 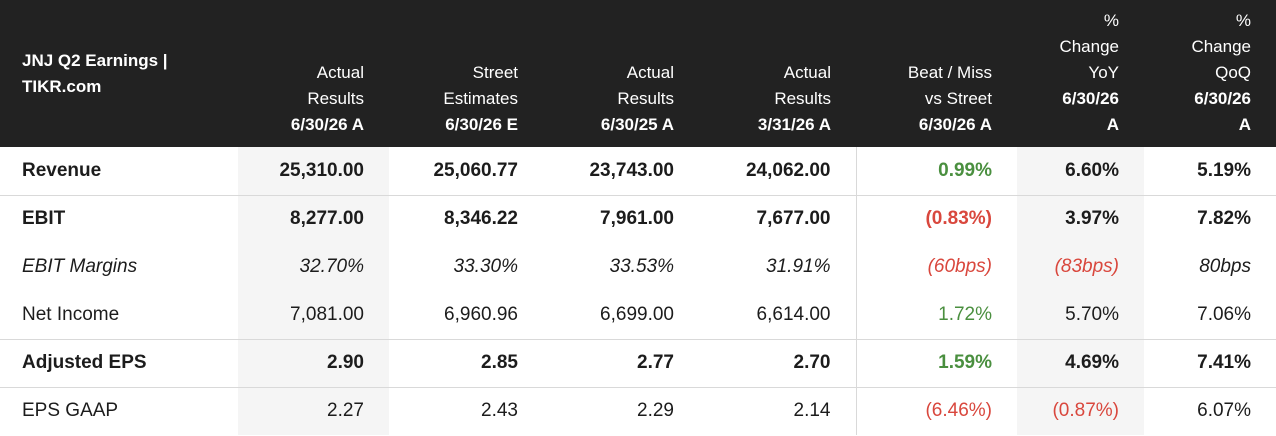 I want to click on cell-actual-q2-26: 2.27, so click(x=313, y=411).